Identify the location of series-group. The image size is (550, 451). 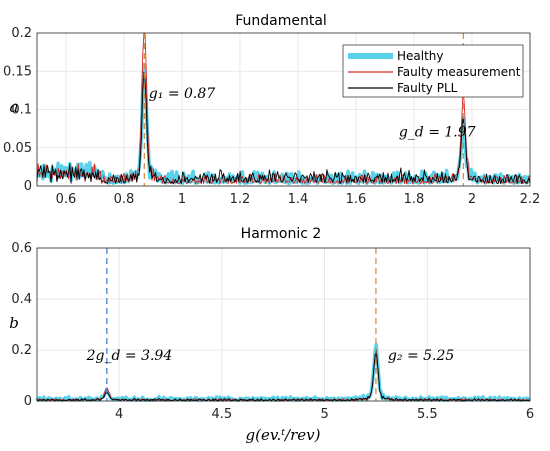
(283, 372).